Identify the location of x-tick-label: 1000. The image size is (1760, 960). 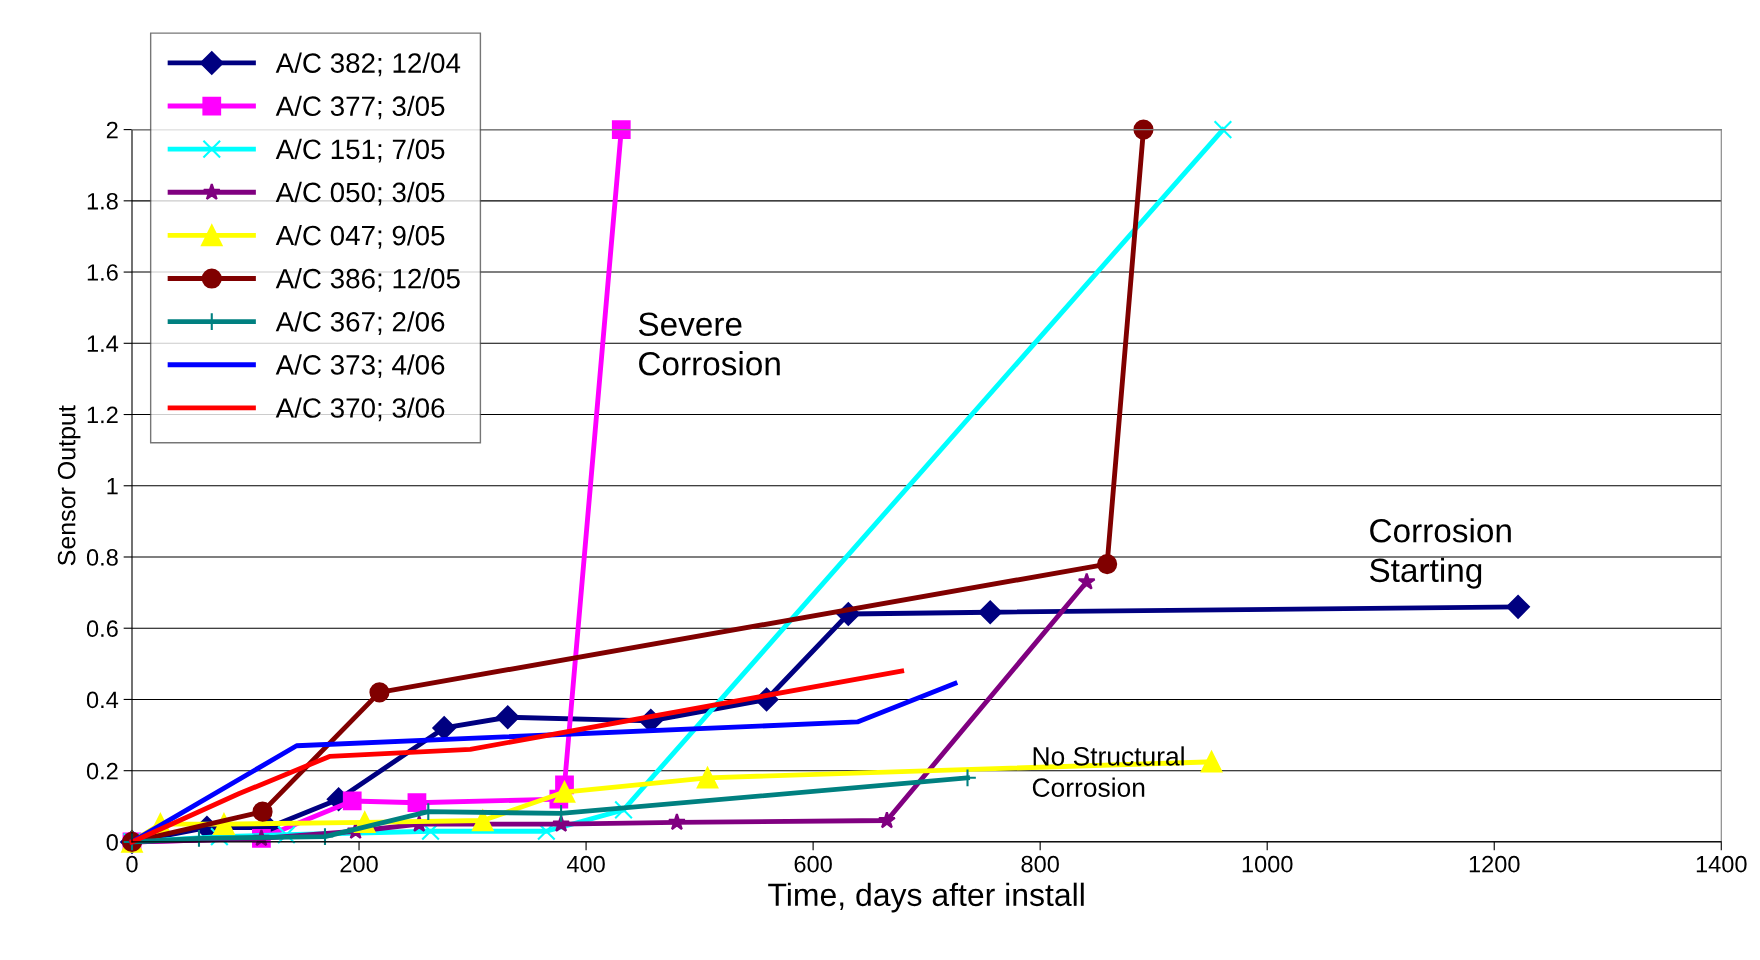
(1267, 864).